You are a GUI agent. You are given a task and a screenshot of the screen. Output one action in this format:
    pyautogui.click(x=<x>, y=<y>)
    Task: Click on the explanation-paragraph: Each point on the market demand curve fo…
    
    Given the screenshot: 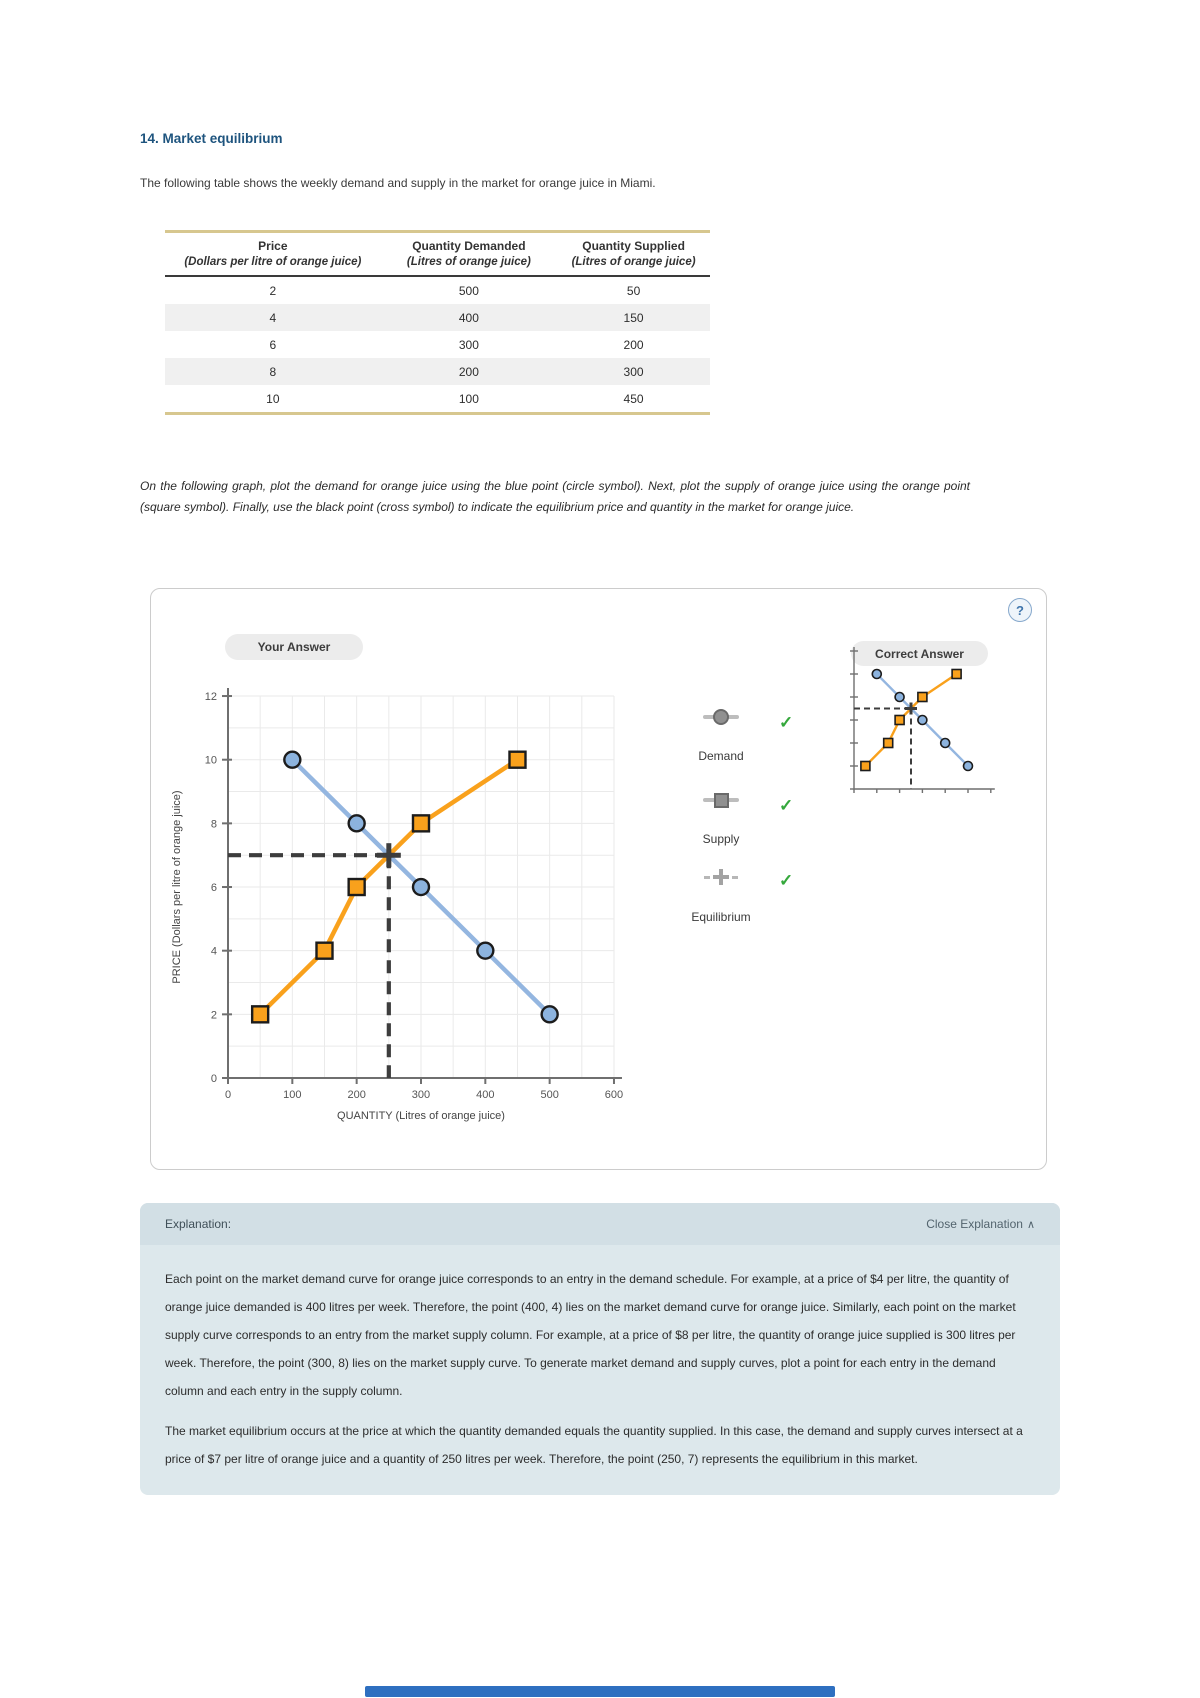 What is the action you would take?
    pyautogui.click(x=590, y=1335)
    